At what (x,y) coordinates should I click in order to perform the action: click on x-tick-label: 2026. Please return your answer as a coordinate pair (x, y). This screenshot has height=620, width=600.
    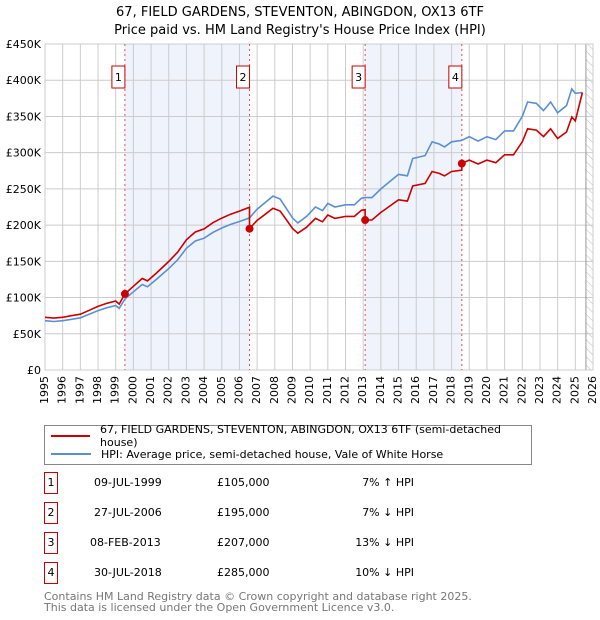
    Looking at the image, I should click on (592, 390).